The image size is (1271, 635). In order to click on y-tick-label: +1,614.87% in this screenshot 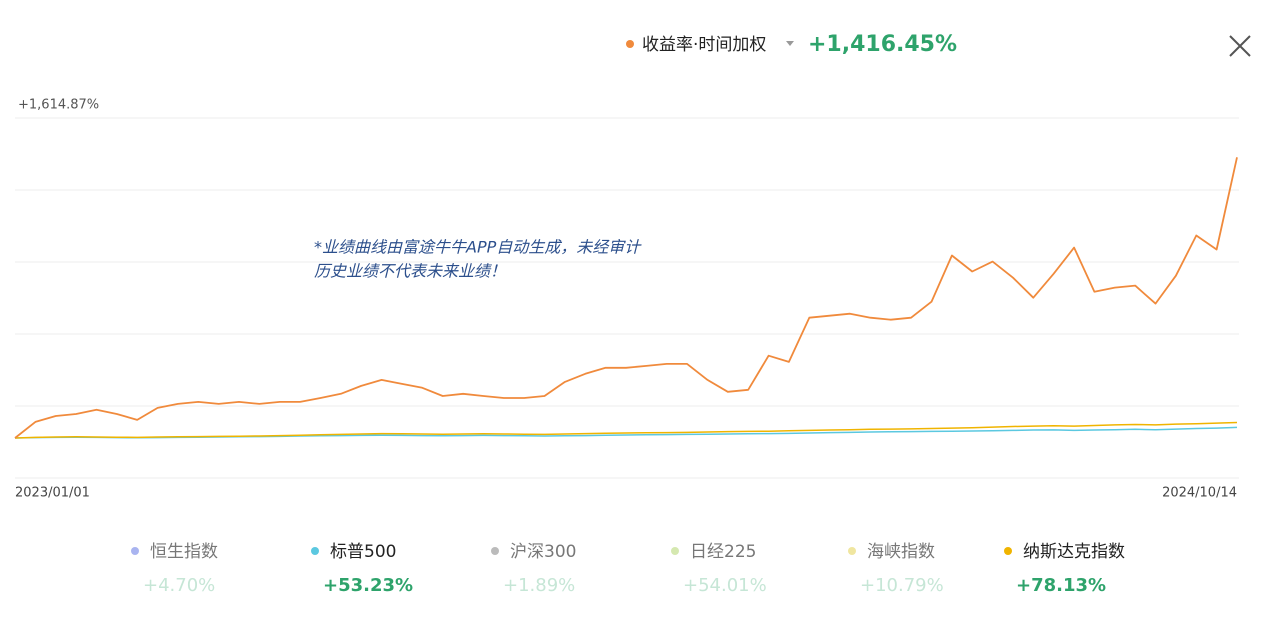, I will do `click(58, 105)`.